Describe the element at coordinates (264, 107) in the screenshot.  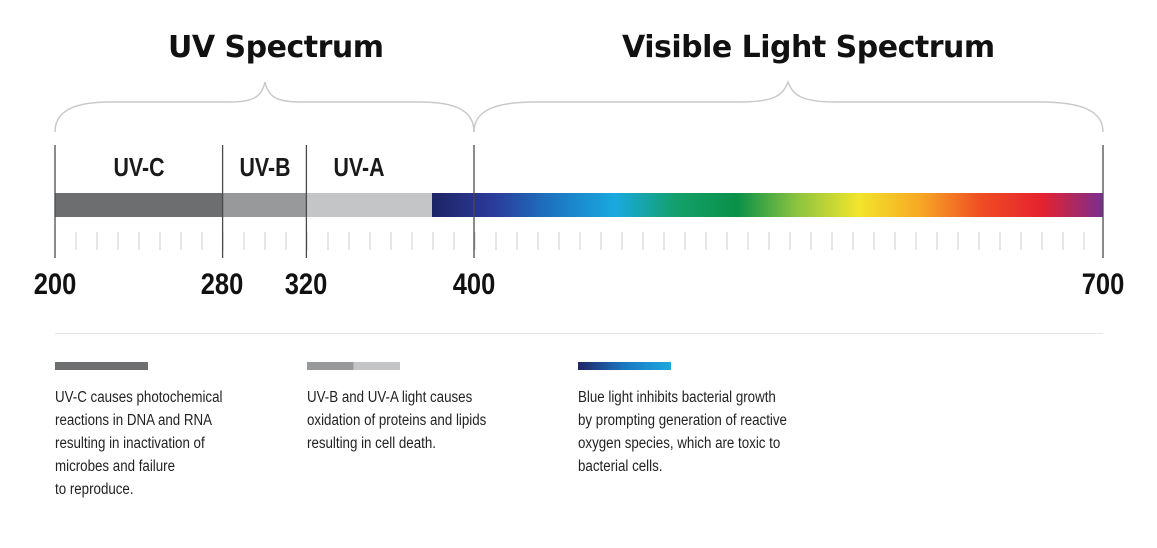
I see `uv-spectrum-brace` at that location.